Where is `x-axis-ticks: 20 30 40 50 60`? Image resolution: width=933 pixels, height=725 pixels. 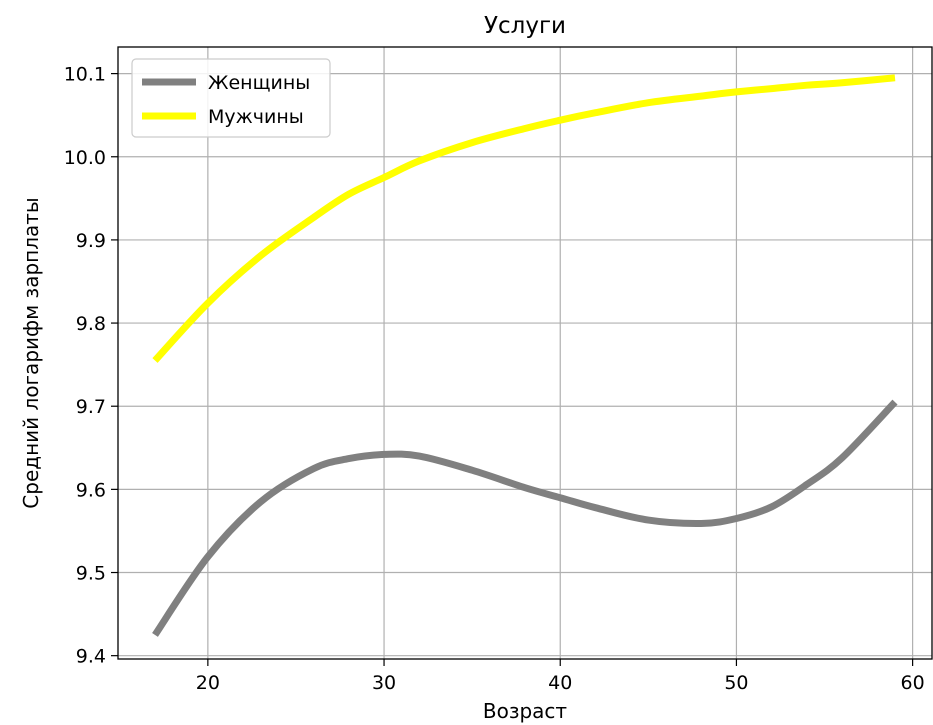
x-axis-ticks: 20 30 40 50 60 is located at coordinates (560, 676).